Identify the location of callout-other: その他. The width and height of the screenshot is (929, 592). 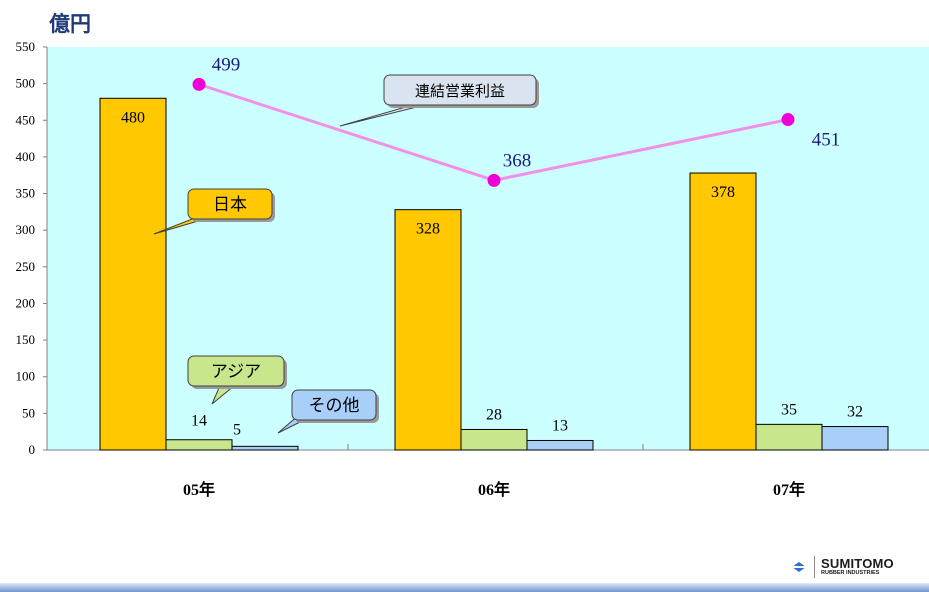
(328, 411).